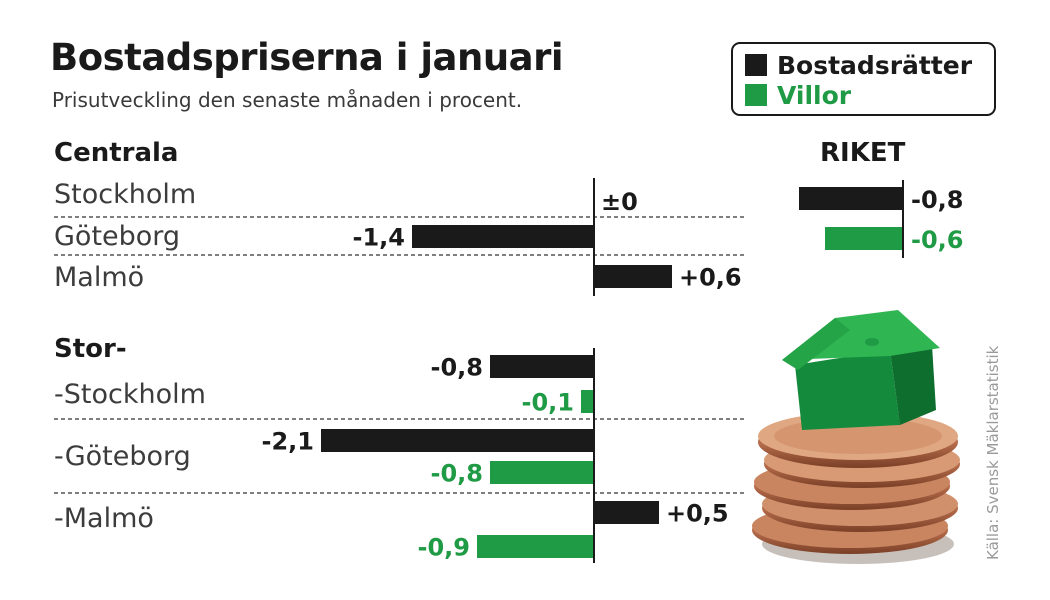  Describe the element at coordinates (756, 65) in the screenshot. I see `legend-swatch-dark` at that location.